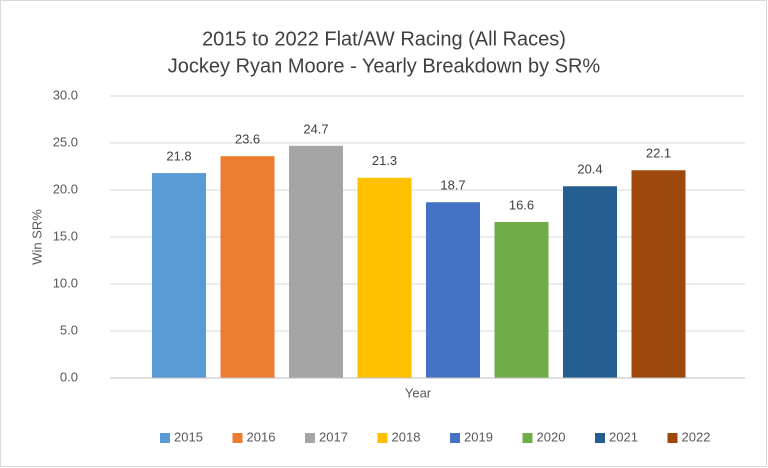 The height and width of the screenshot is (468, 768). Describe the element at coordinates (452, 185) in the screenshot. I see `data-label: 18.7` at that location.